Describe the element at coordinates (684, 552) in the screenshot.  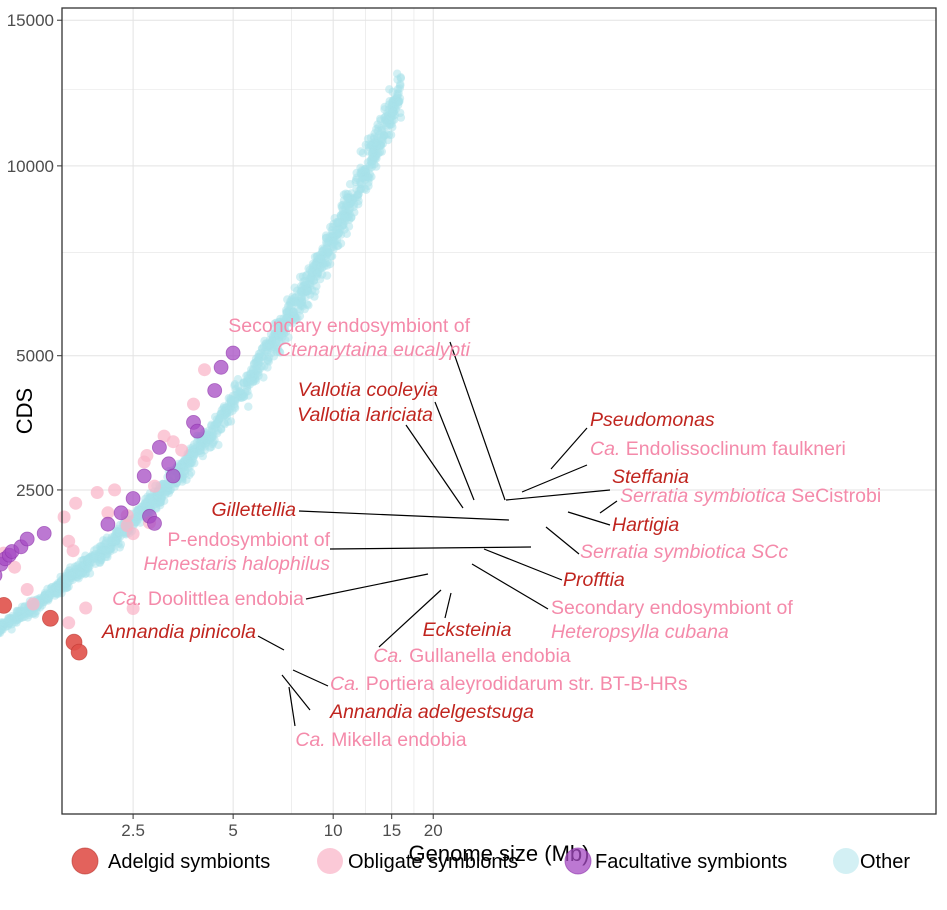
I see `annotation-italic-text: Serratia symbiotica SCc` at that location.